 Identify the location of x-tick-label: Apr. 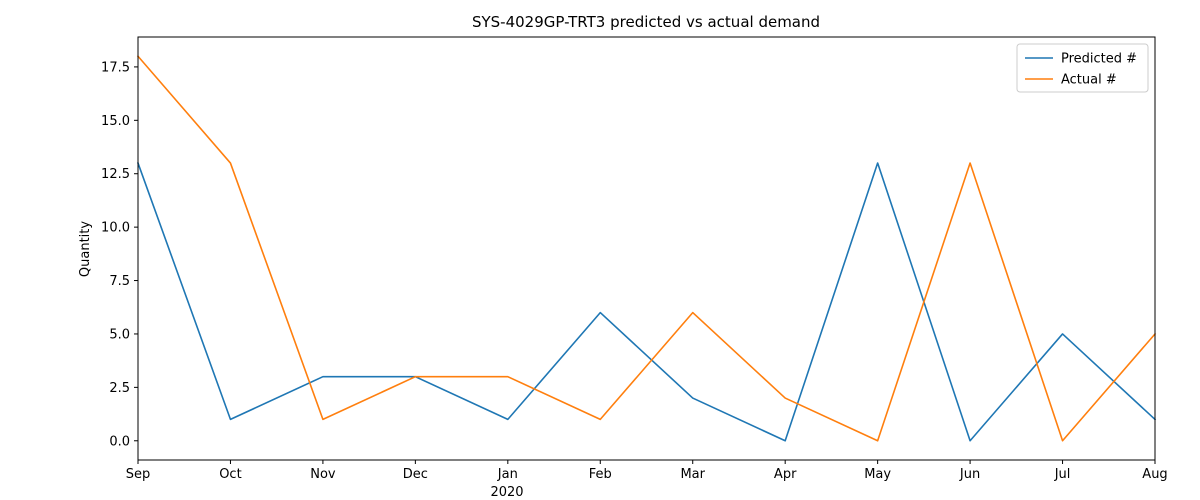
(785, 474).